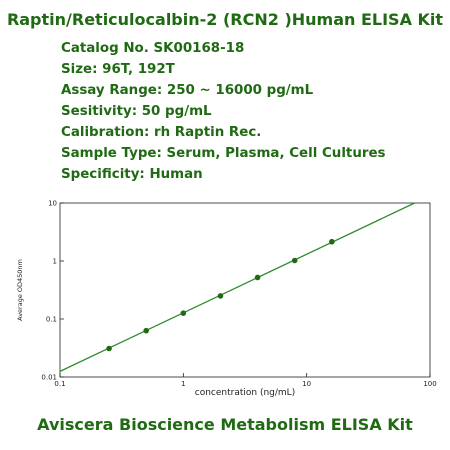  I want to click on x-axis-title: concentration (ng/mL), so click(245, 393).